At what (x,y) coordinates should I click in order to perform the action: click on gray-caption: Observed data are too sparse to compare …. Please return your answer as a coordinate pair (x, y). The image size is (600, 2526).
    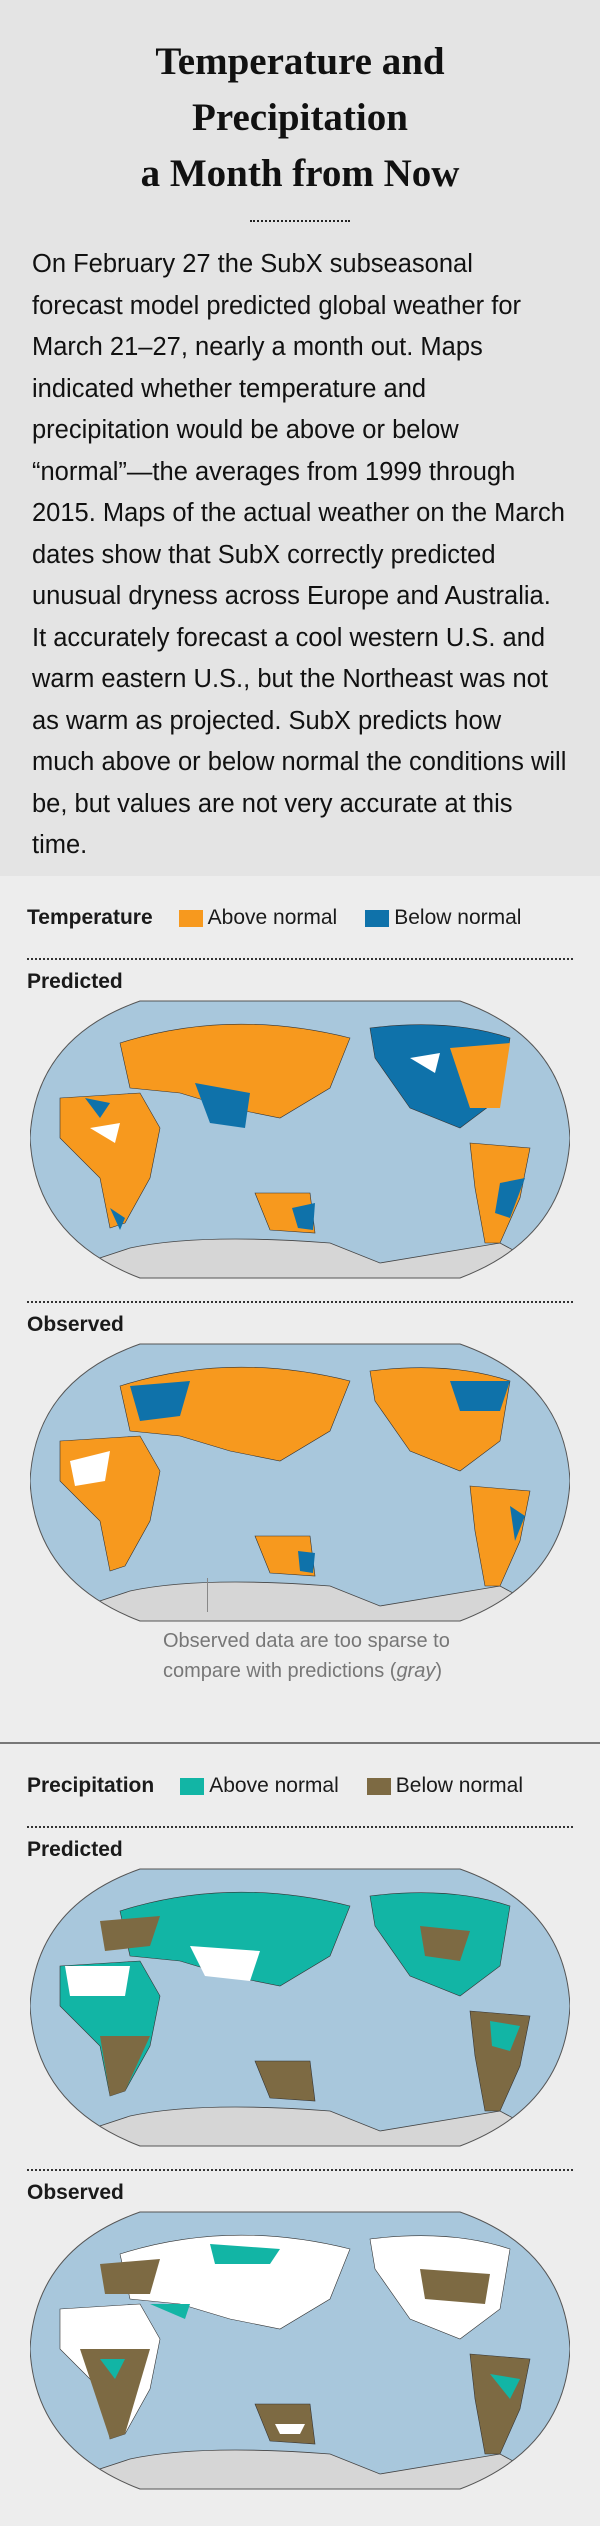
    Looking at the image, I should click on (368, 1657).